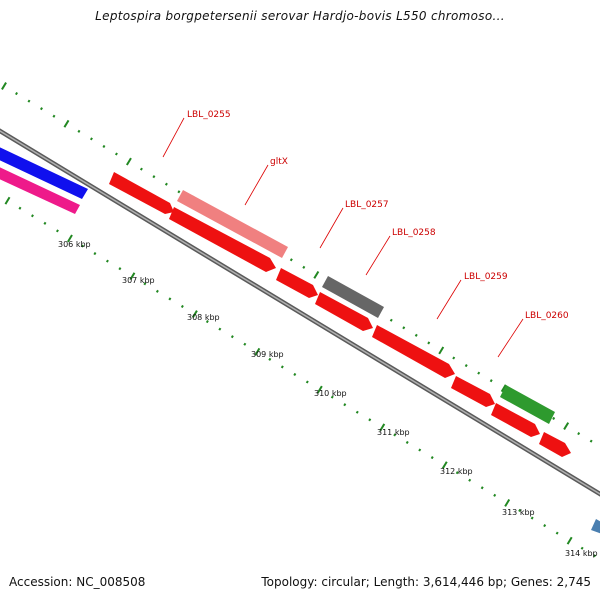 This screenshot has width=600, height=600. Describe the element at coordinates (473, 391) in the screenshot. I see `feature-lbl0259b-arrow` at that location.